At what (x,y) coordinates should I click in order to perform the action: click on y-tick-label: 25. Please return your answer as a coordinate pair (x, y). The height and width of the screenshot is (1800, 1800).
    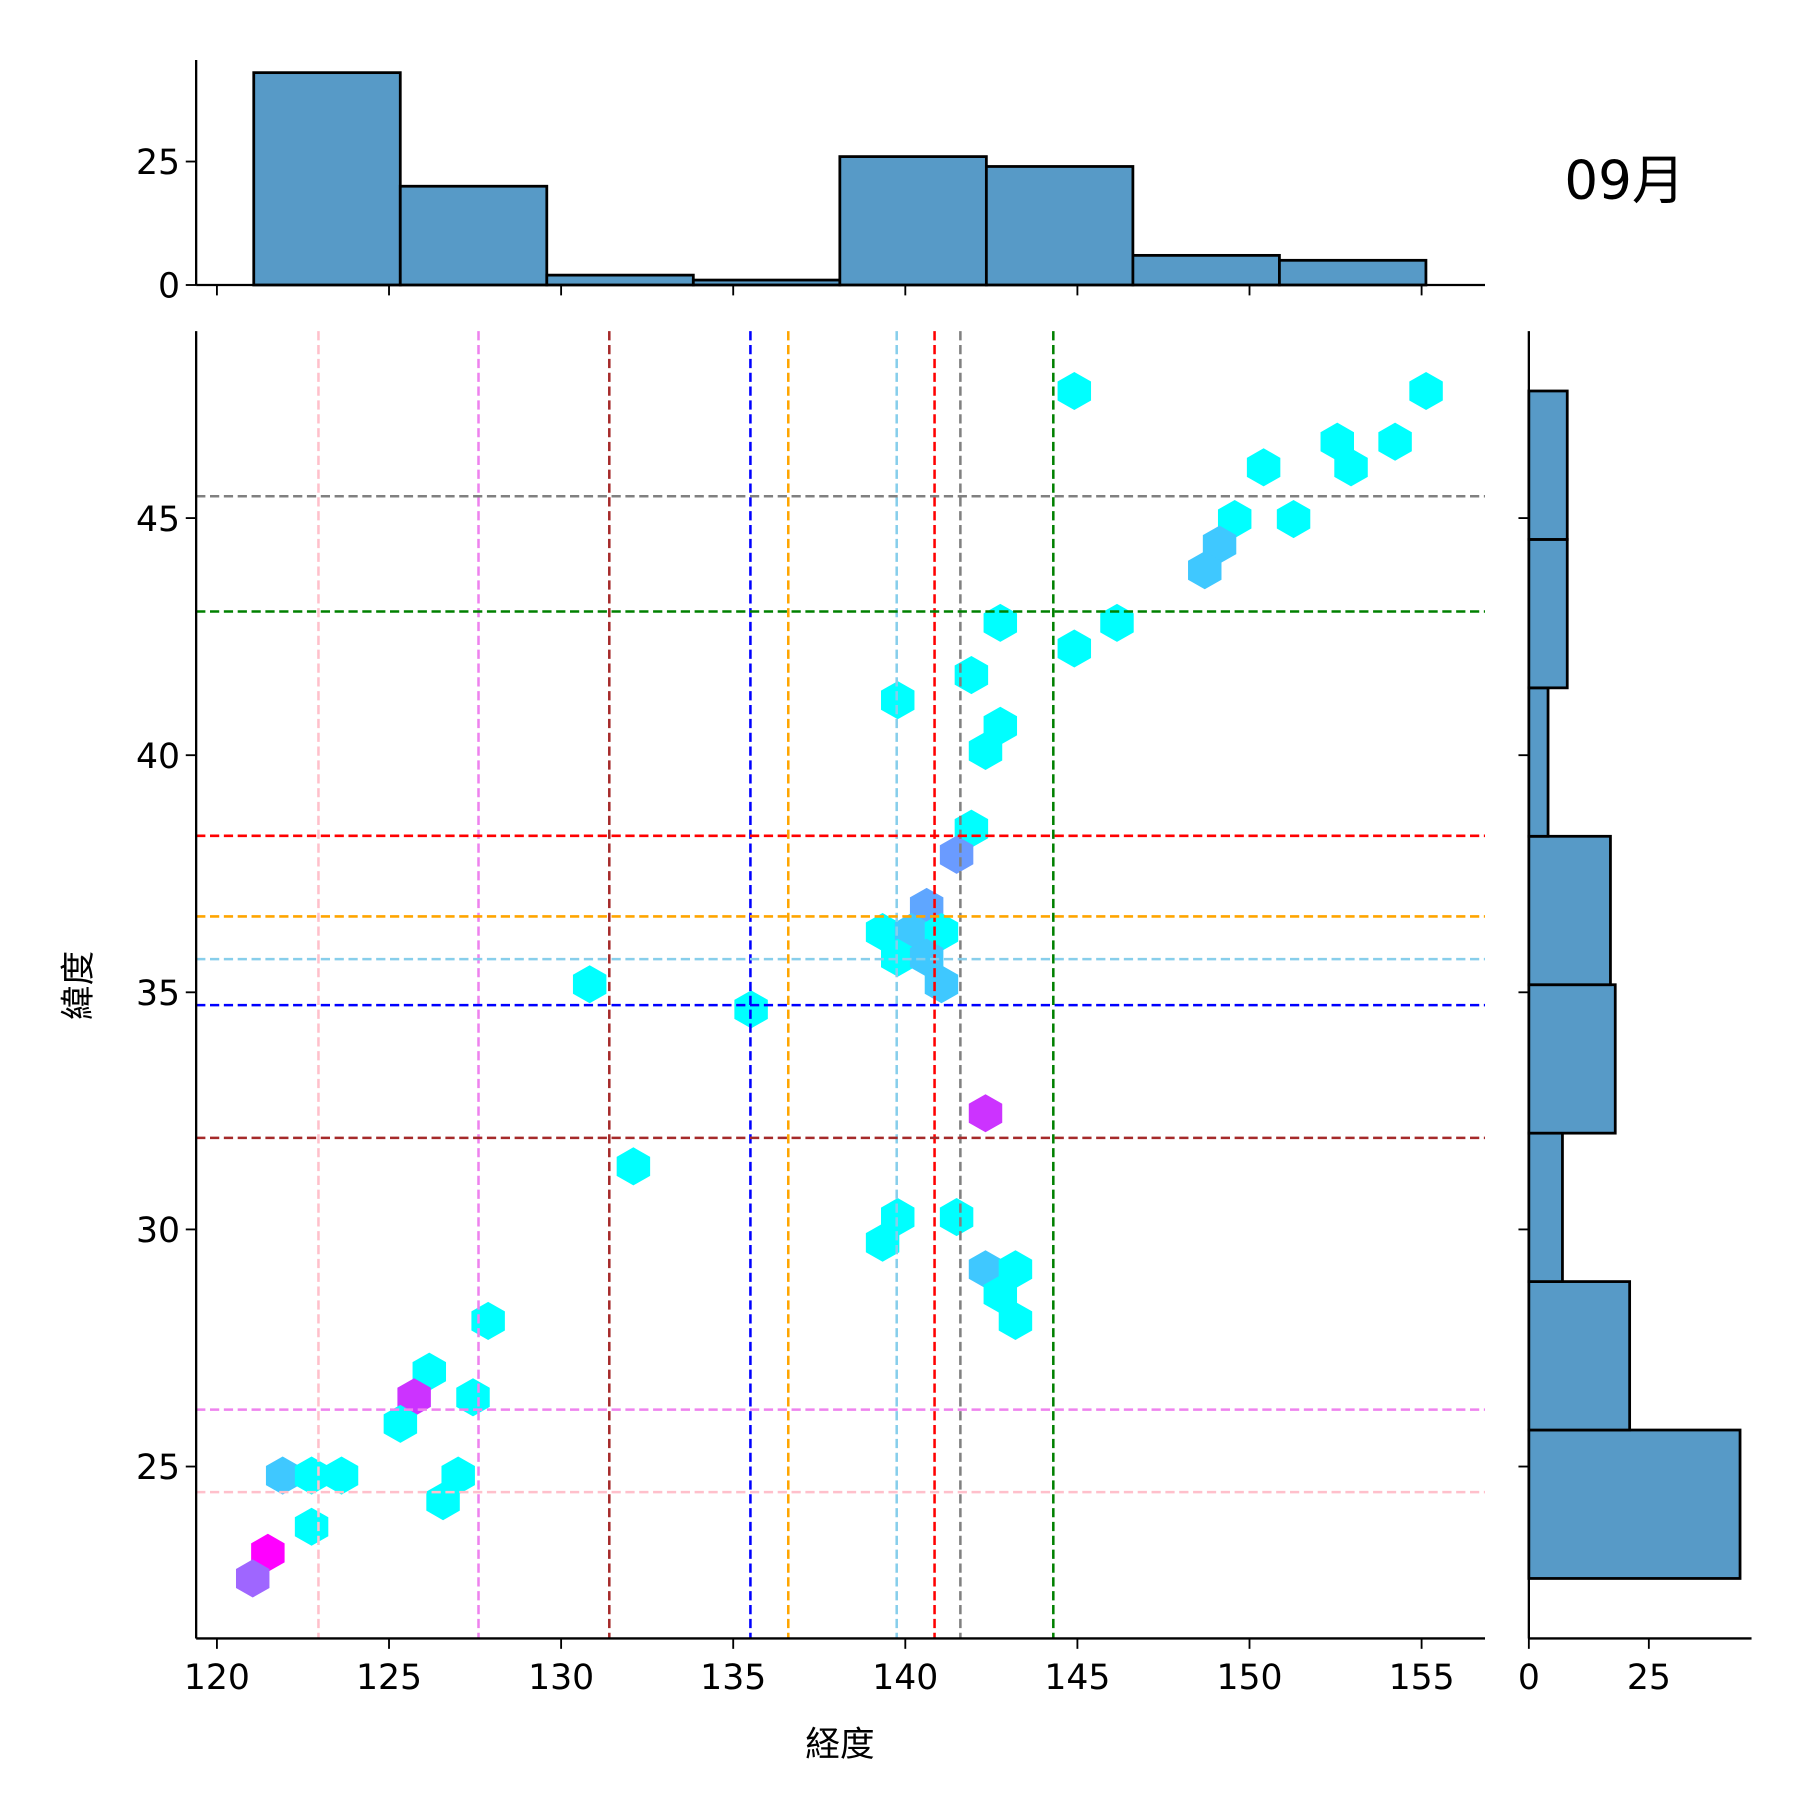
    Looking at the image, I should click on (158, 1468).